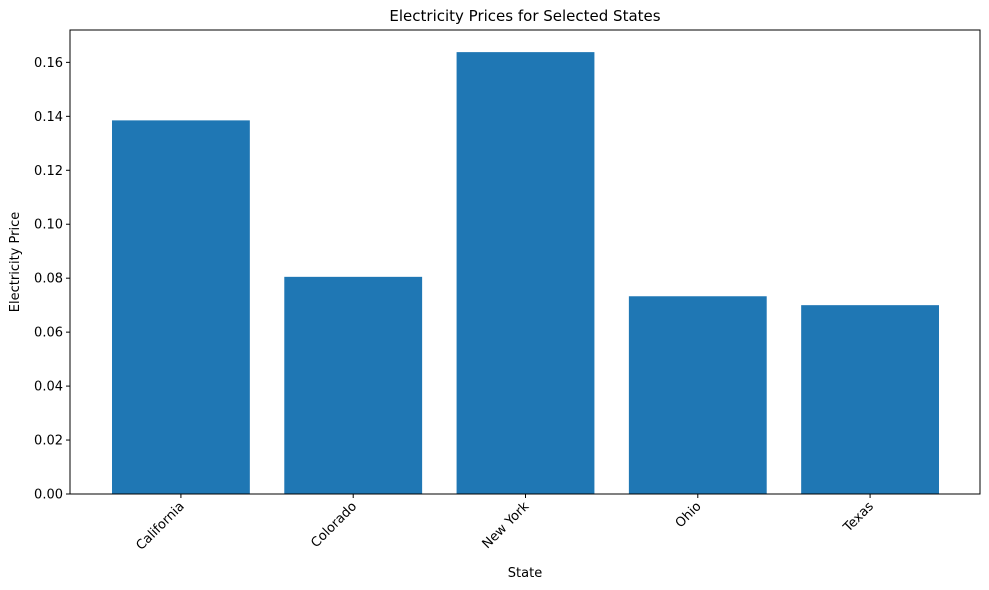 The height and width of the screenshot is (590, 989). I want to click on bar-new-york, so click(525, 273).